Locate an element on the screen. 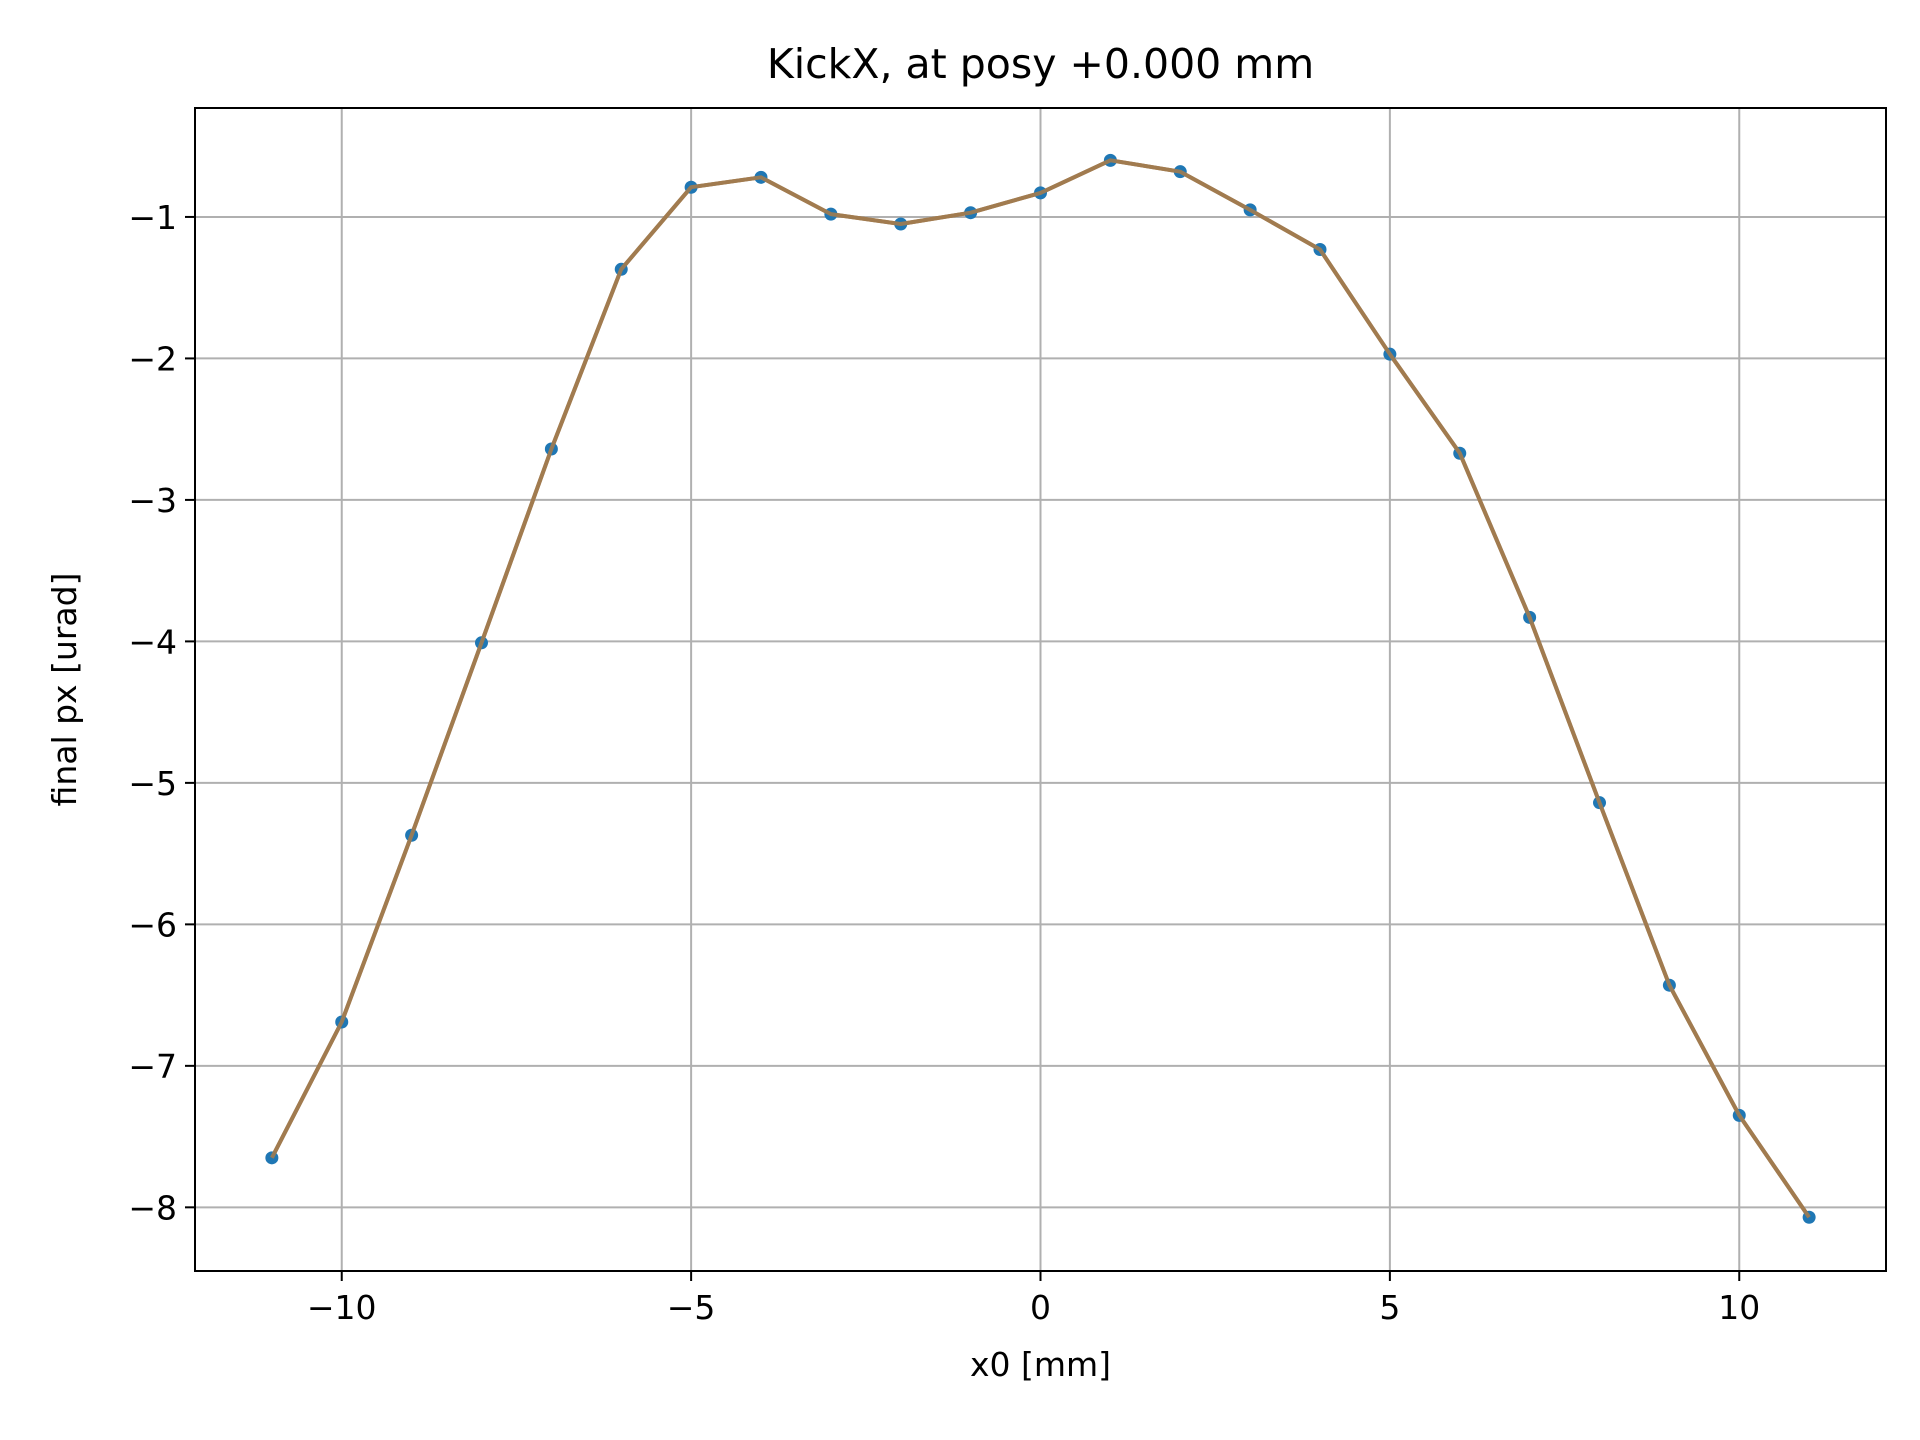 The image size is (1920, 1440). y-tick-label: −3 is located at coordinates (152, 500).